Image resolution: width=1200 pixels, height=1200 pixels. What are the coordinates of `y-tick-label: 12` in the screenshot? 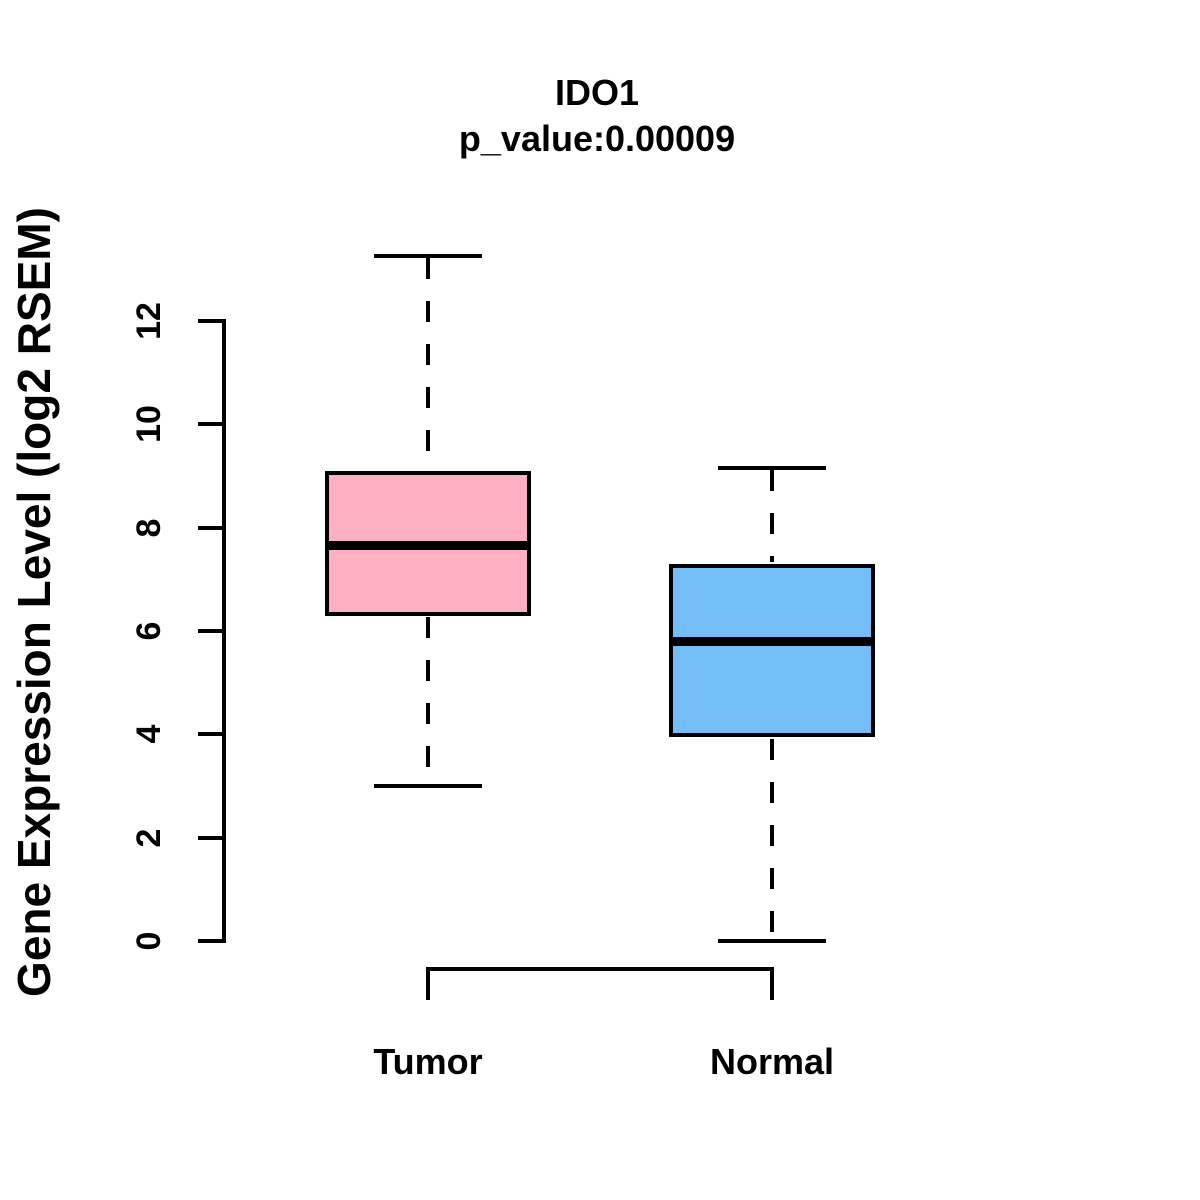 It's located at (149, 321).